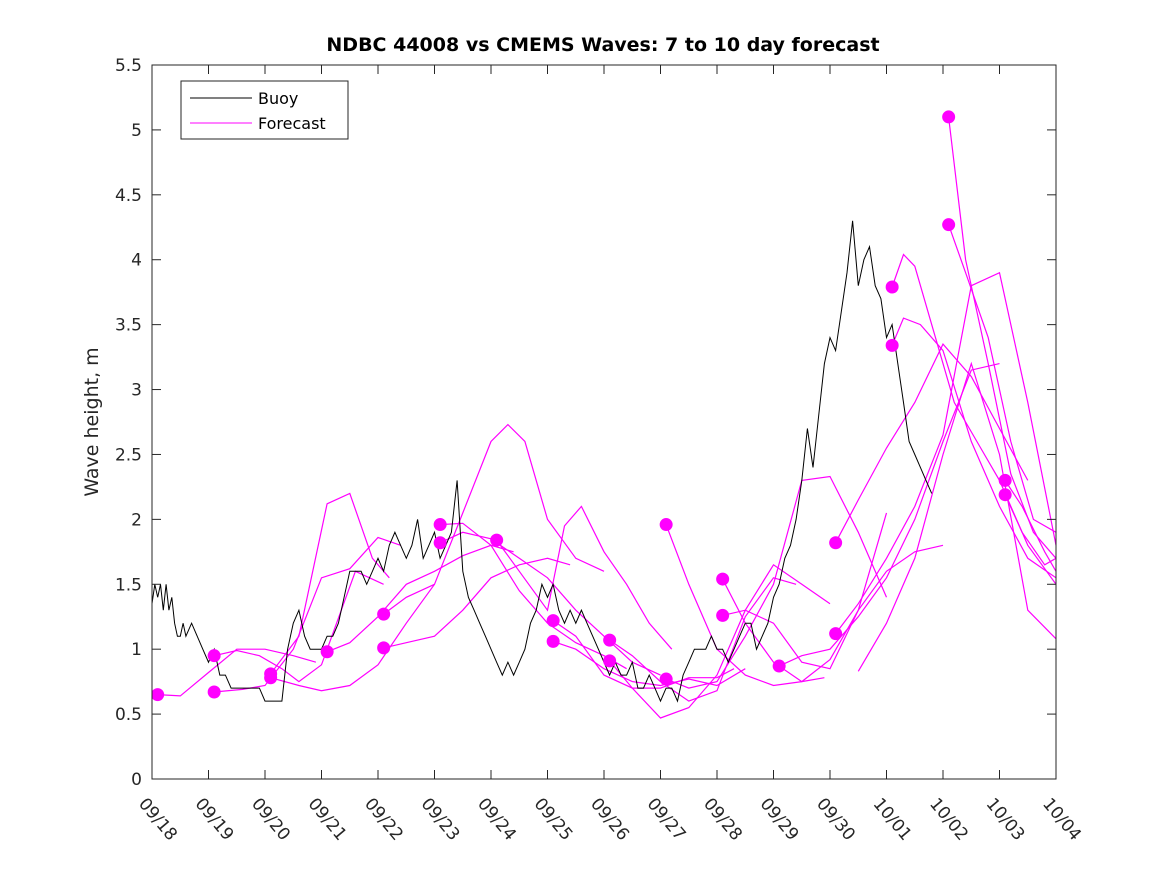 Image resolution: width=1167 pixels, height=875 pixels. Describe the element at coordinates (835, 819) in the screenshot. I see `x-tick-label: 09/30` at that location.